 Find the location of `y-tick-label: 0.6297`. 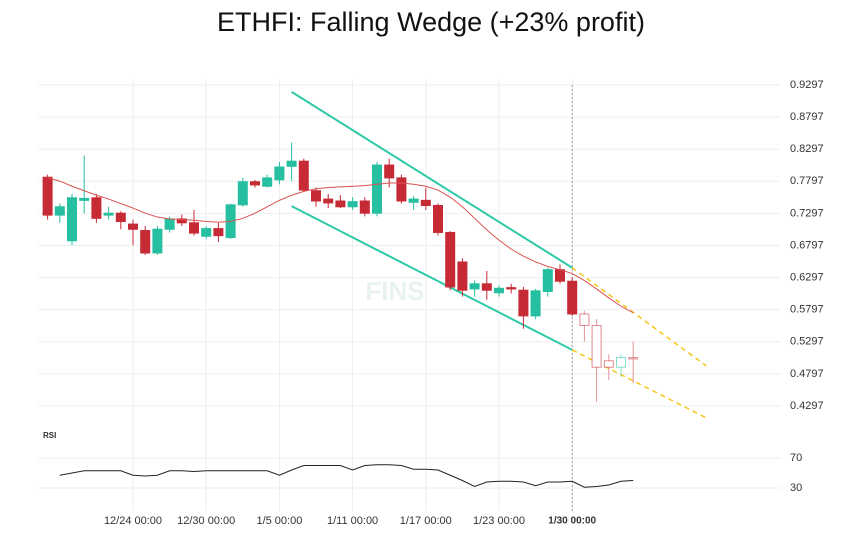

y-tick-label: 0.6297 is located at coordinates (807, 277).